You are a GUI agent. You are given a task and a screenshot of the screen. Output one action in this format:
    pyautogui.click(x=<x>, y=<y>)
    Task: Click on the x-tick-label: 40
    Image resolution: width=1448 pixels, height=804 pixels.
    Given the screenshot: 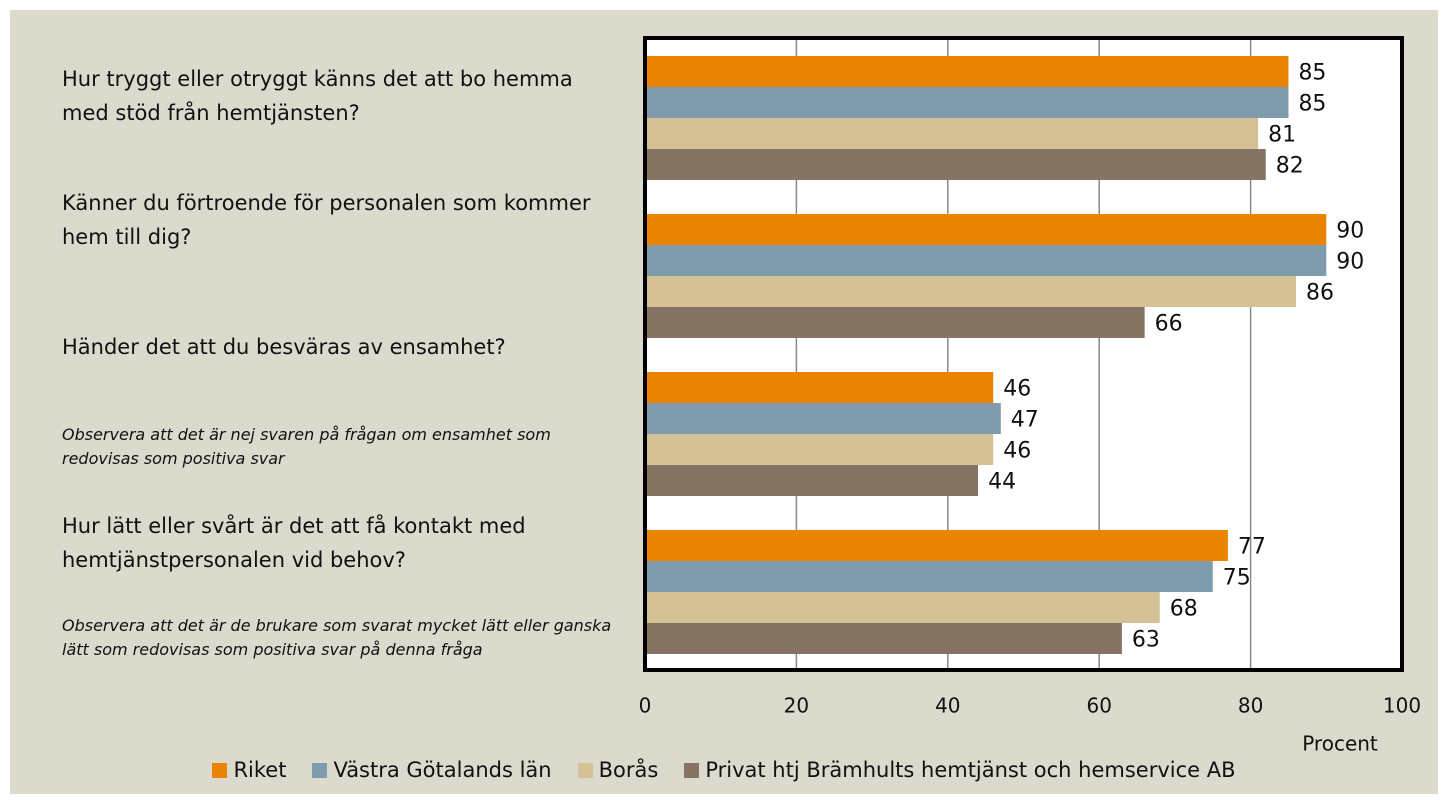 What is the action you would take?
    pyautogui.click(x=947, y=706)
    